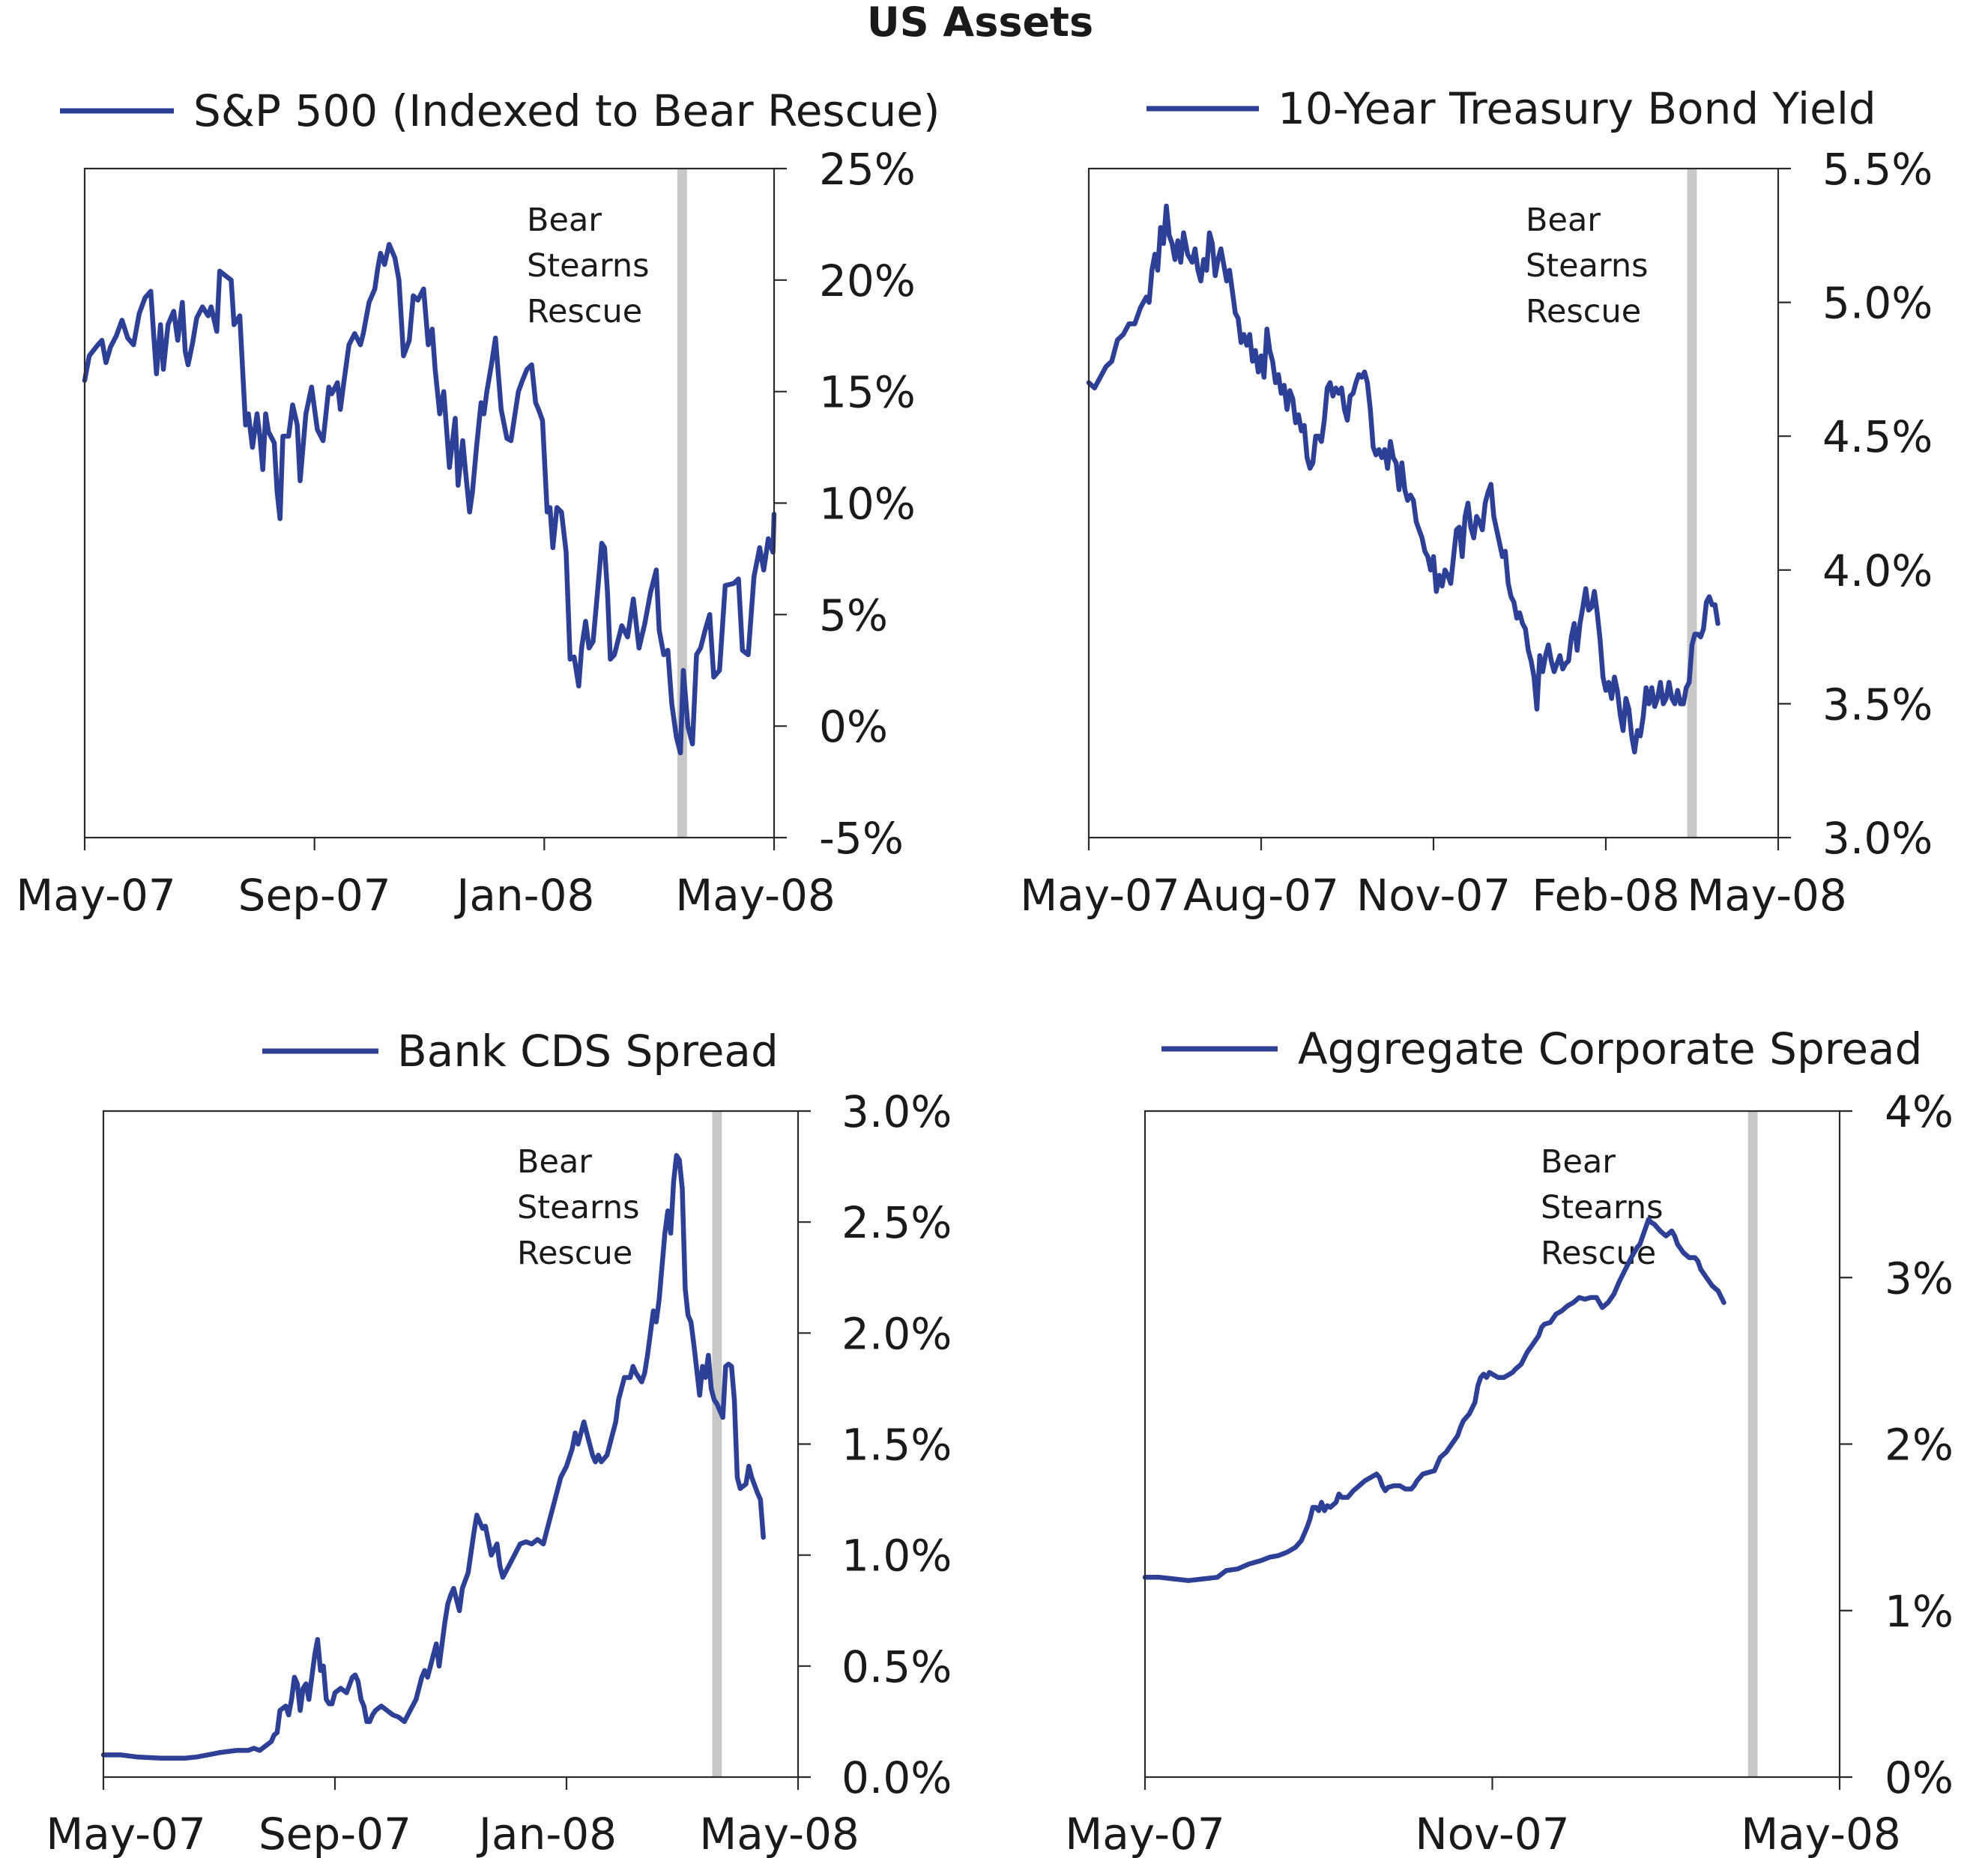 This screenshot has width=1988, height=1858. What do you see at coordinates (1878, 436) in the screenshot?
I see `y-tick-label: 4.5%` at bounding box center [1878, 436].